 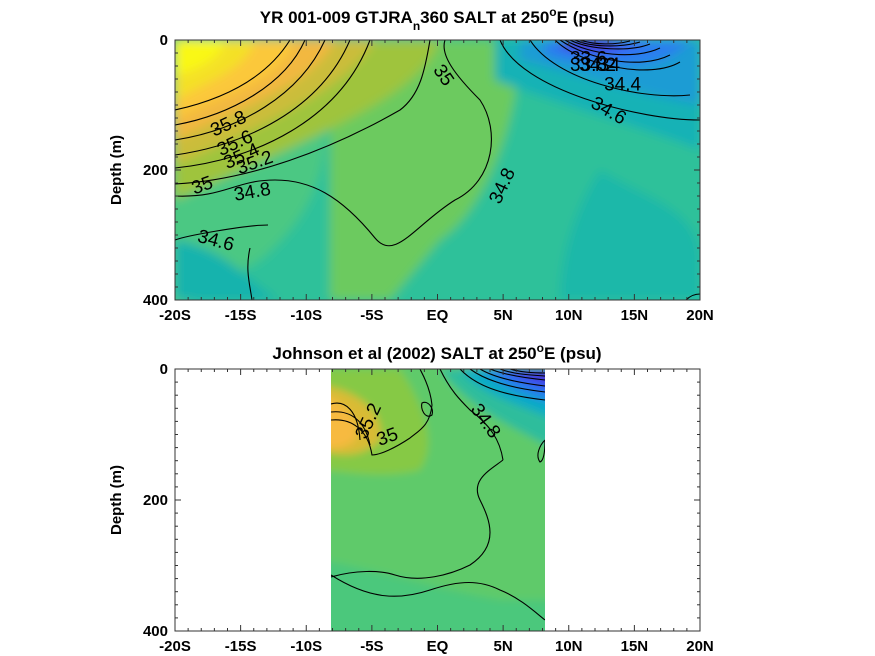 I want to click on contour-label: 34.4, so click(x=622, y=85).